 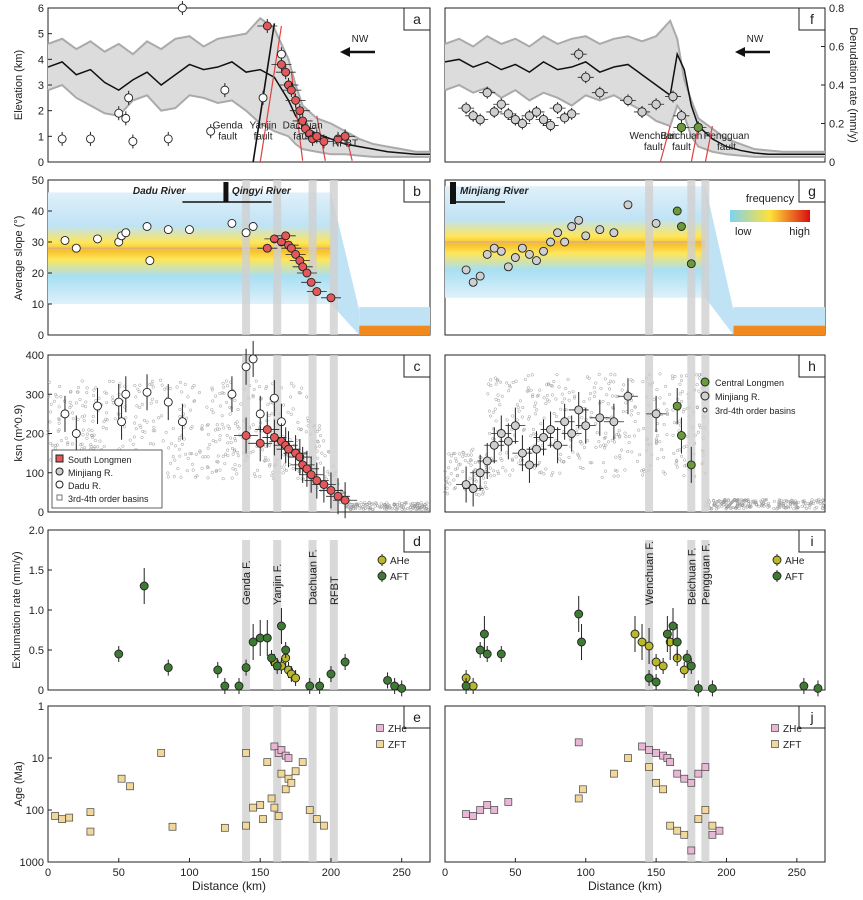 What do you see at coordinates (238, 120) in the screenshot?
I see `min-elevation-line` at bounding box center [238, 120].